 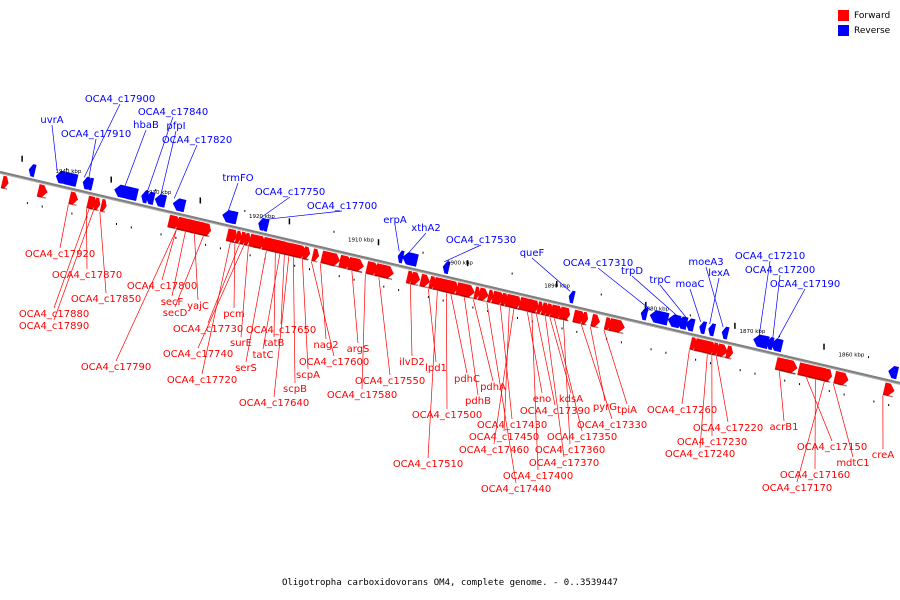 What do you see at coordinates (146, 125) in the screenshot?
I see `reverse-gene-label: hbaB` at bounding box center [146, 125].